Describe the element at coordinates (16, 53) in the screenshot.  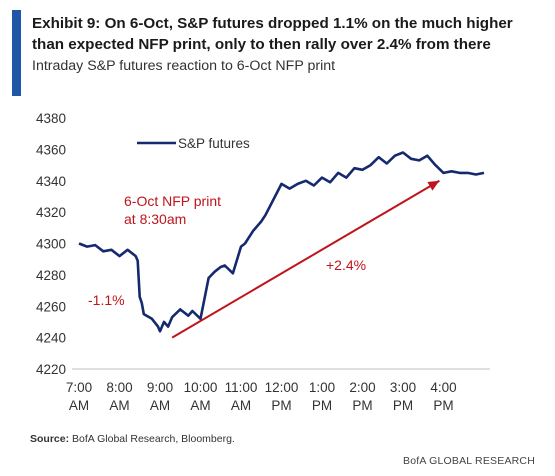
I see `accent-bar` at that location.